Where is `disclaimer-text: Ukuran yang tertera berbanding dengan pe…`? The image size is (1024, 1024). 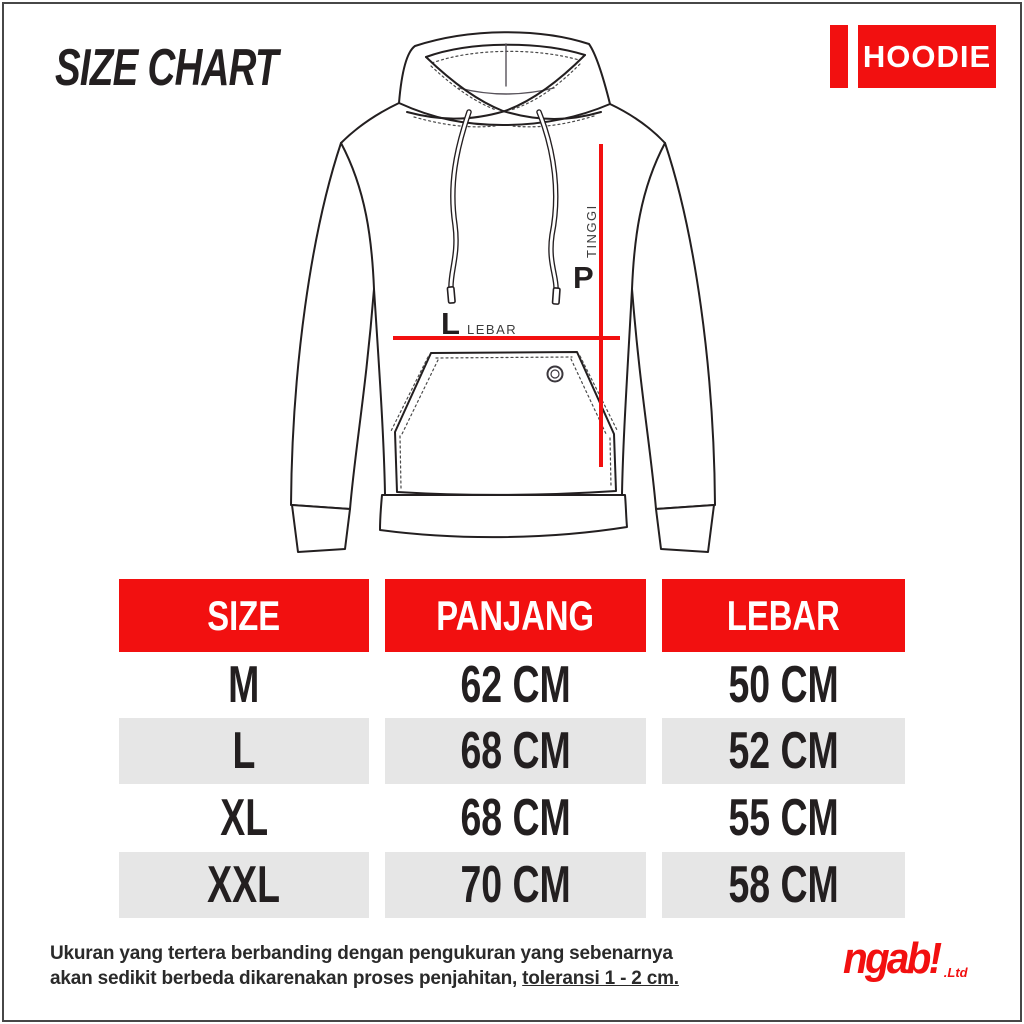
disclaimer-text: Ukuran yang tertera berbanding dengan pe… is located at coordinates (364, 966).